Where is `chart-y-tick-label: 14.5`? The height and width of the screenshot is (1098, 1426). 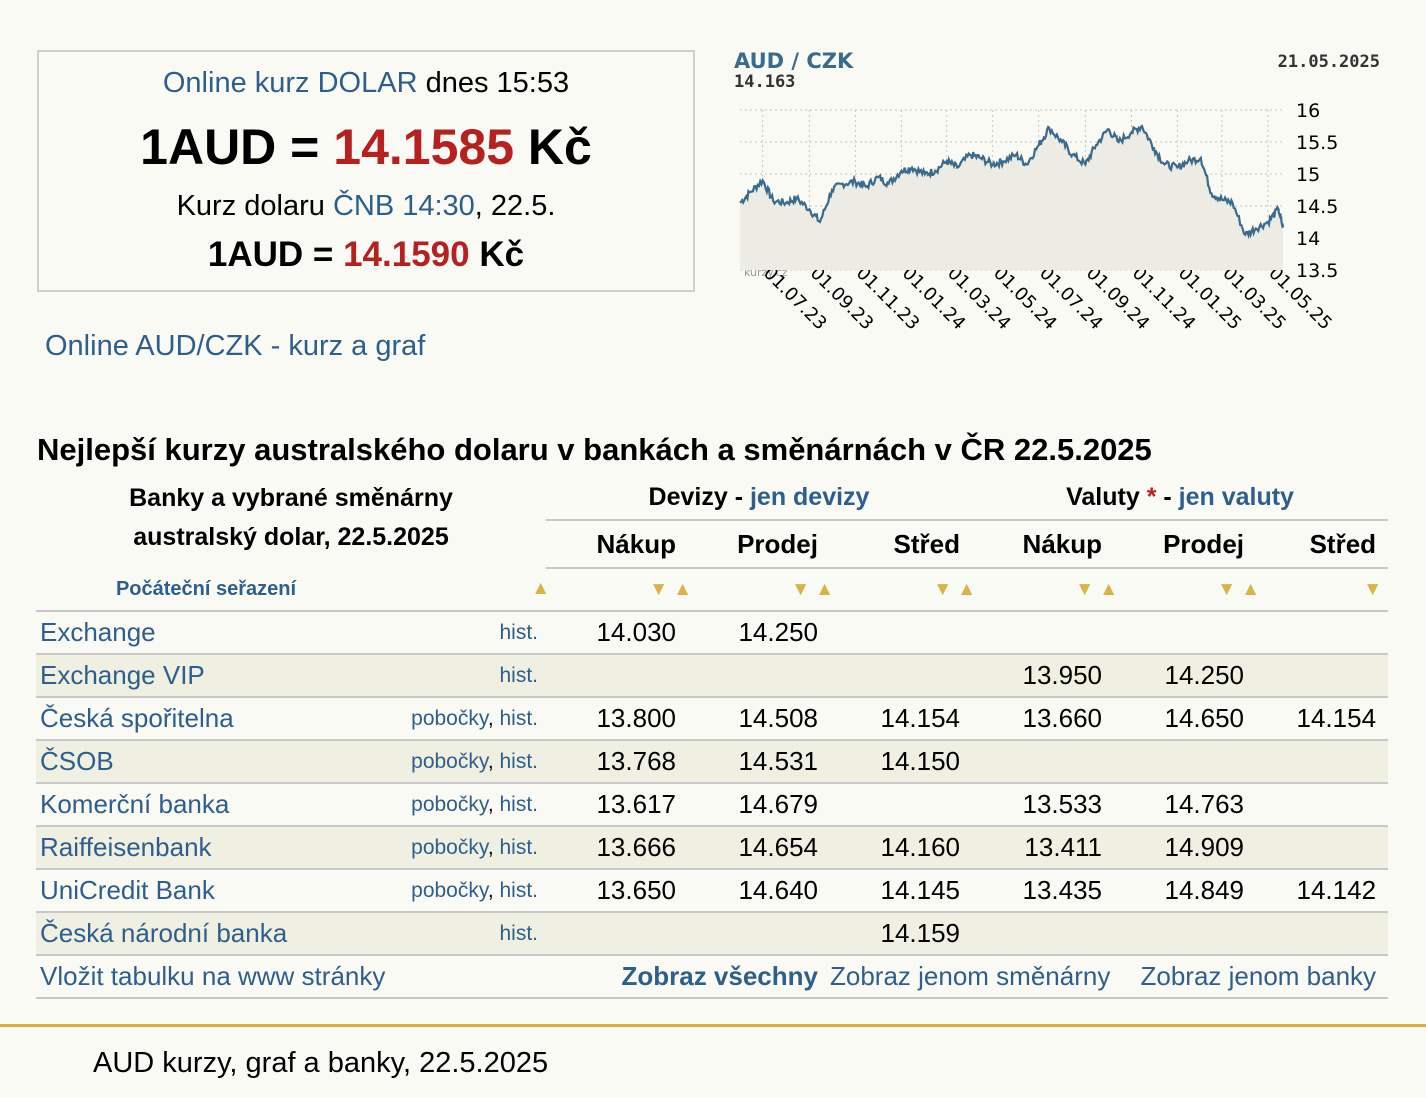 chart-y-tick-label: 14.5 is located at coordinates (1317, 207).